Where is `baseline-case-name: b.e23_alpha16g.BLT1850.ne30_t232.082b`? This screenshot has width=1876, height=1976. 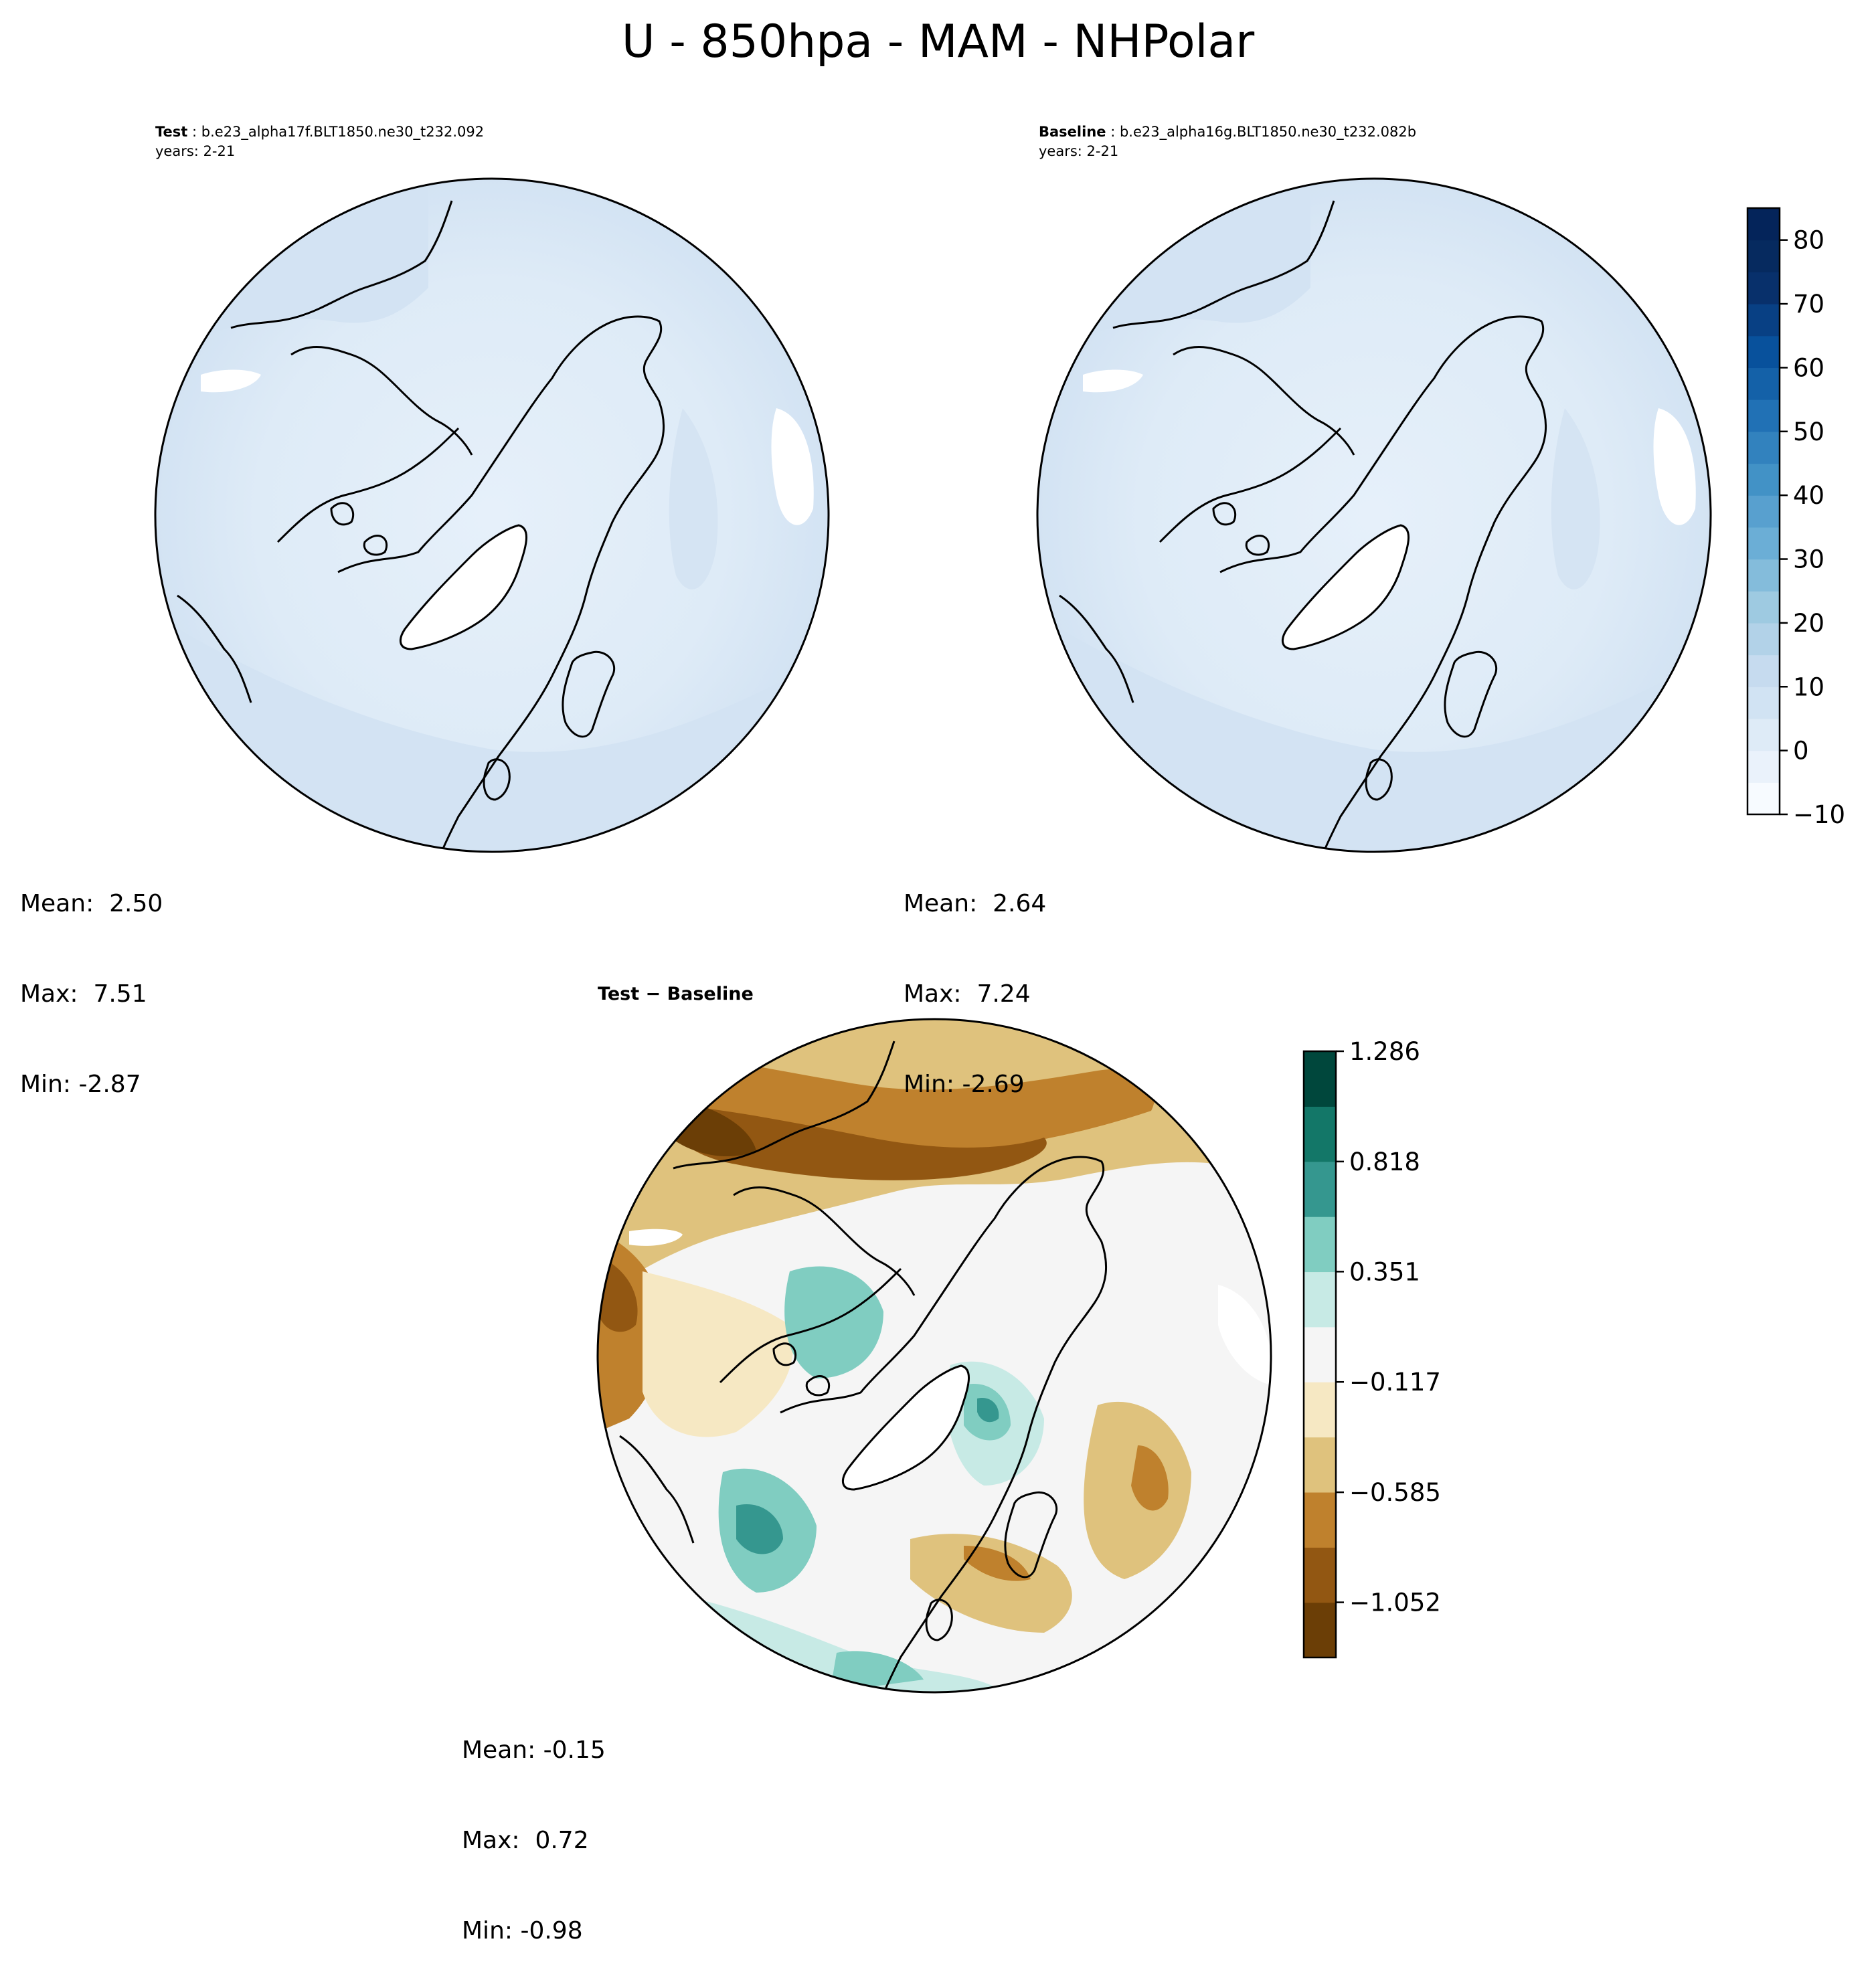 baseline-case-name: b.e23_alpha16g.BLT1850.ne30_t232.082b is located at coordinates (1268, 132).